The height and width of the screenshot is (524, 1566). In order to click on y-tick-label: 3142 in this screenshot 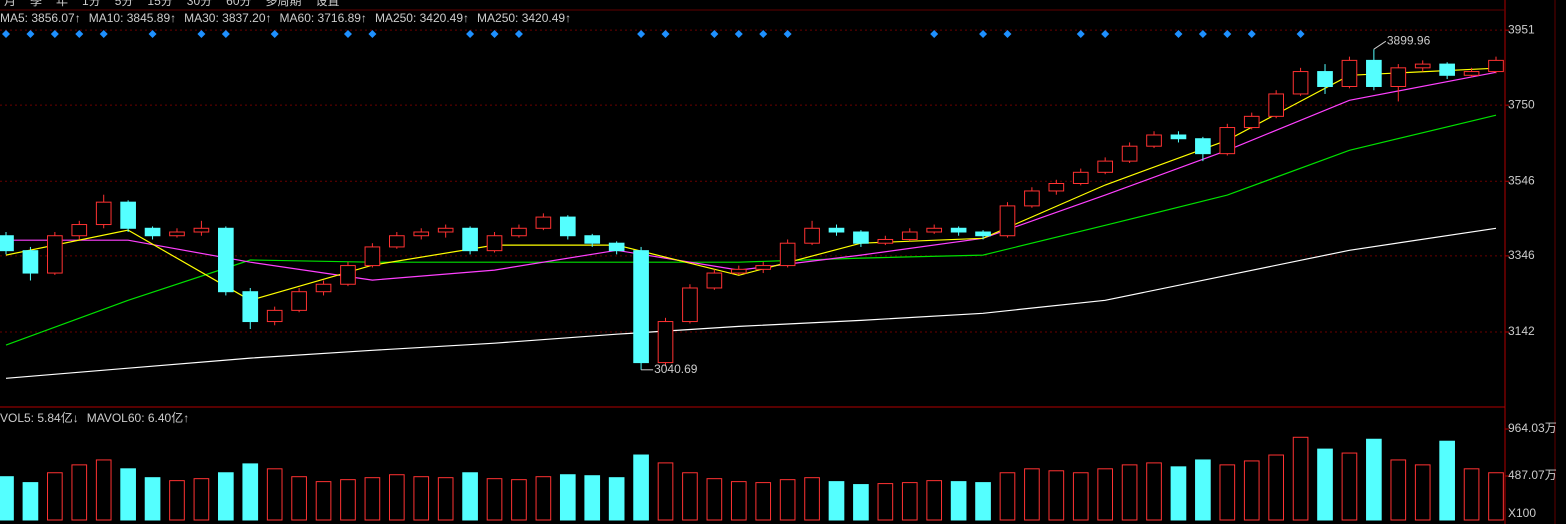, I will do `click(1521, 331)`.